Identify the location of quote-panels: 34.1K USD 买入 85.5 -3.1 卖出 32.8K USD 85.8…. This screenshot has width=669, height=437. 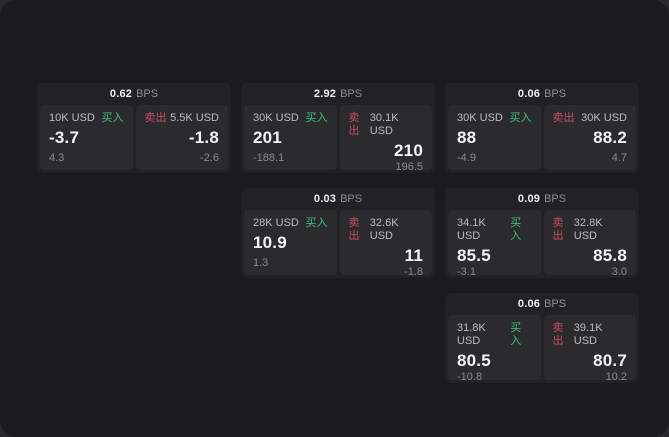
(542, 244).